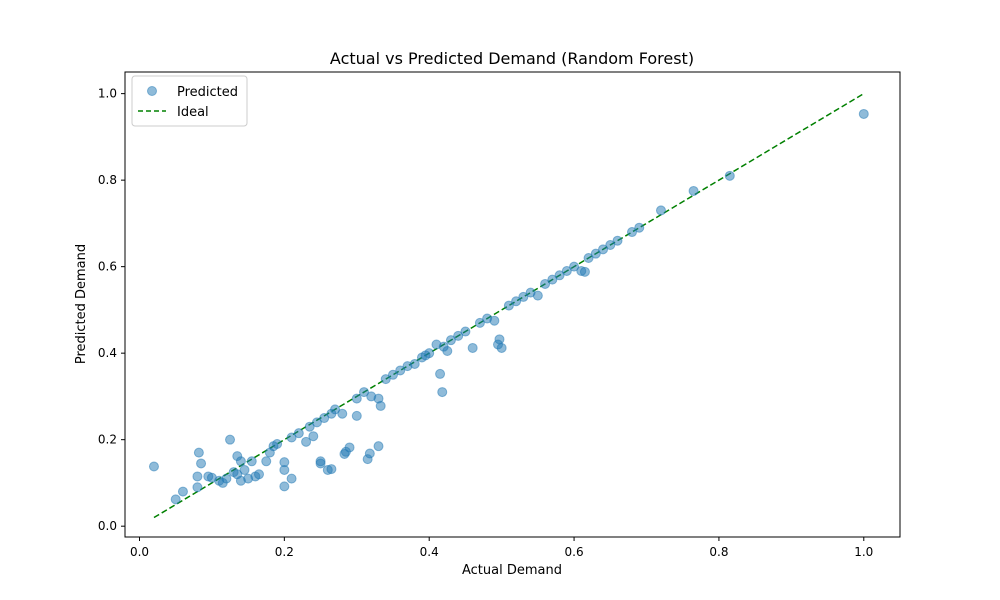 The width and height of the screenshot is (1000, 600). What do you see at coordinates (207, 92) in the screenshot?
I see `legend-label-predicted: Predicted` at bounding box center [207, 92].